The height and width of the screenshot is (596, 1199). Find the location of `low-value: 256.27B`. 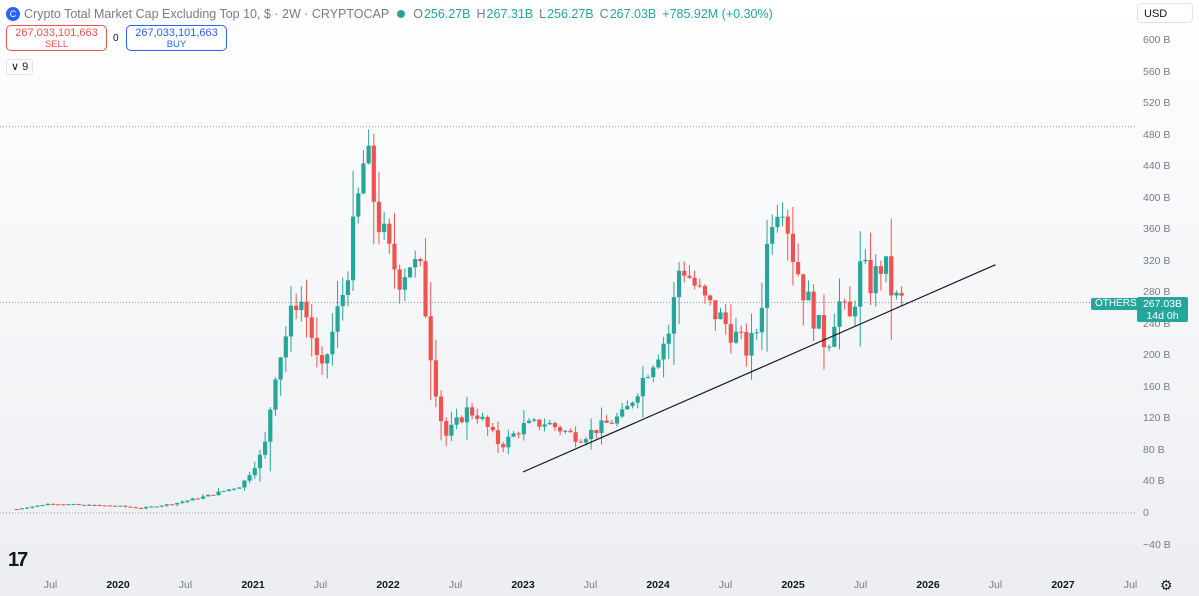

low-value: 256.27B is located at coordinates (570, 14).